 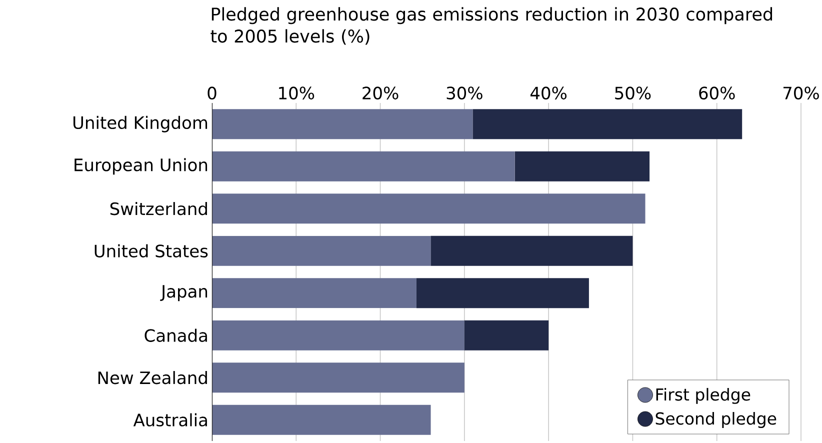 I want to click on x-tick-label: 10%, so click(x=296, y=93).